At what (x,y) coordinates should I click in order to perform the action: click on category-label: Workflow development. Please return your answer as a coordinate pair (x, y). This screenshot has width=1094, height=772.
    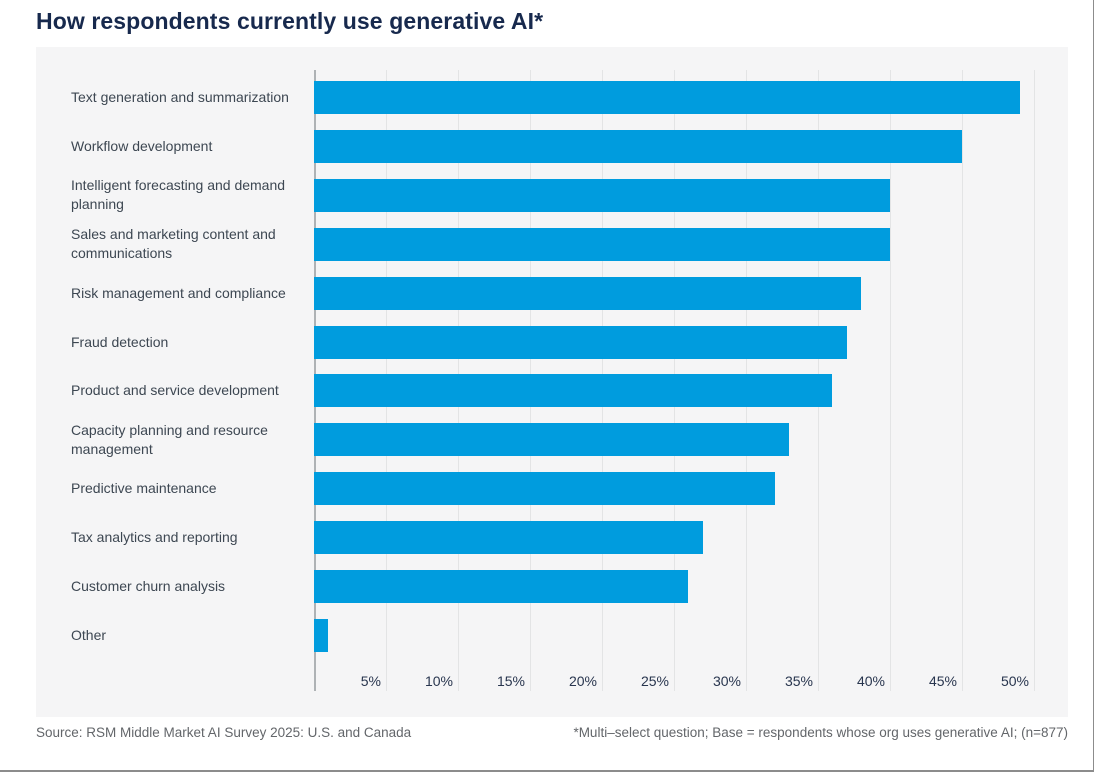
    Looking at the image, I should click on (142, 145).